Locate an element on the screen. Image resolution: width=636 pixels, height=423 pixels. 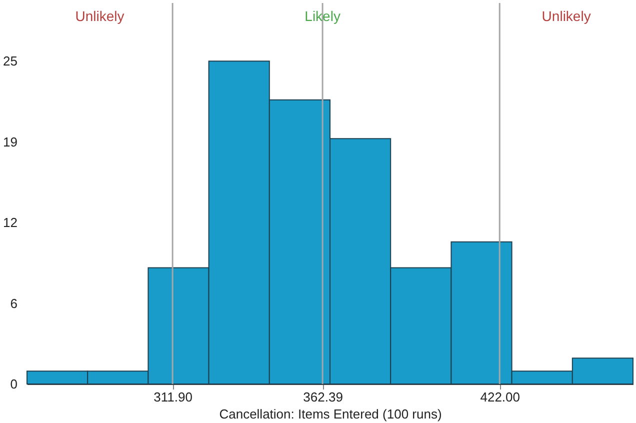
x-axis-title: Cancellation: Items Entered (100 runs) is located at coordinates (330, 414).